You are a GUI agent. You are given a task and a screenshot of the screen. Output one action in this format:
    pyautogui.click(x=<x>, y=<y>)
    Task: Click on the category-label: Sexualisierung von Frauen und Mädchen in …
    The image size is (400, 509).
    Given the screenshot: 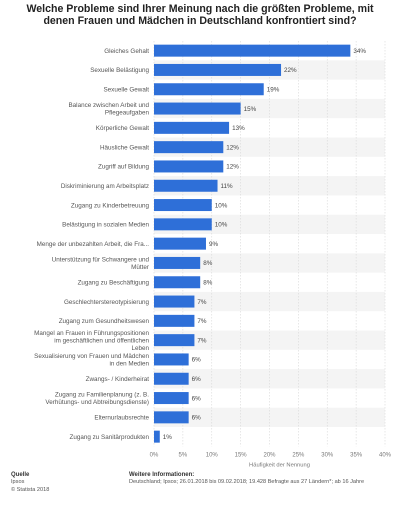 What is the action you would take?
    pyautogui.click(x=91, y=360)
    